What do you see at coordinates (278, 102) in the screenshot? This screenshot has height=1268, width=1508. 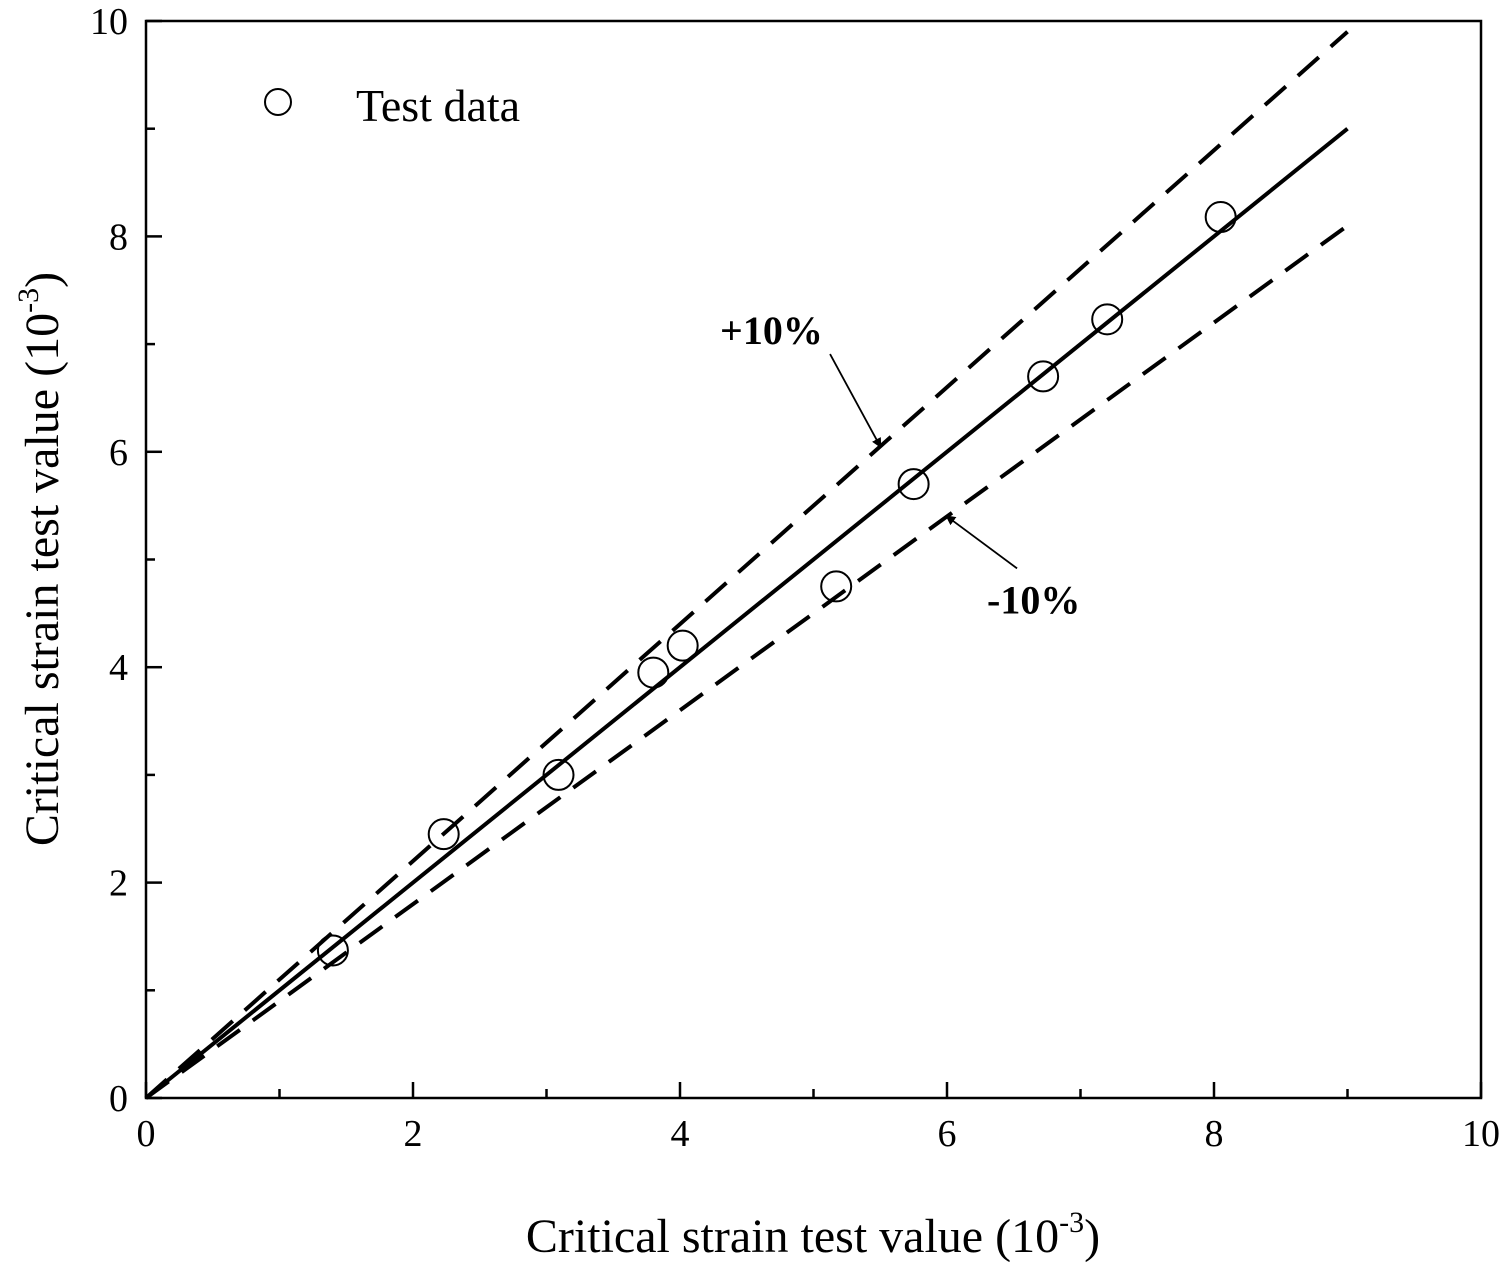 I see `legend-marker` at bounding box center [278, 102].